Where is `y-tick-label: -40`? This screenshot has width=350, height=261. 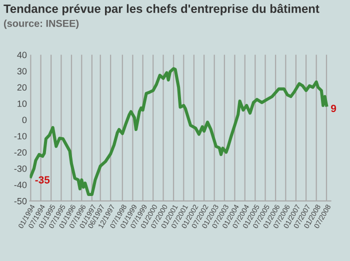
y-tick-label: -40 is located at coordinates (20, 185).